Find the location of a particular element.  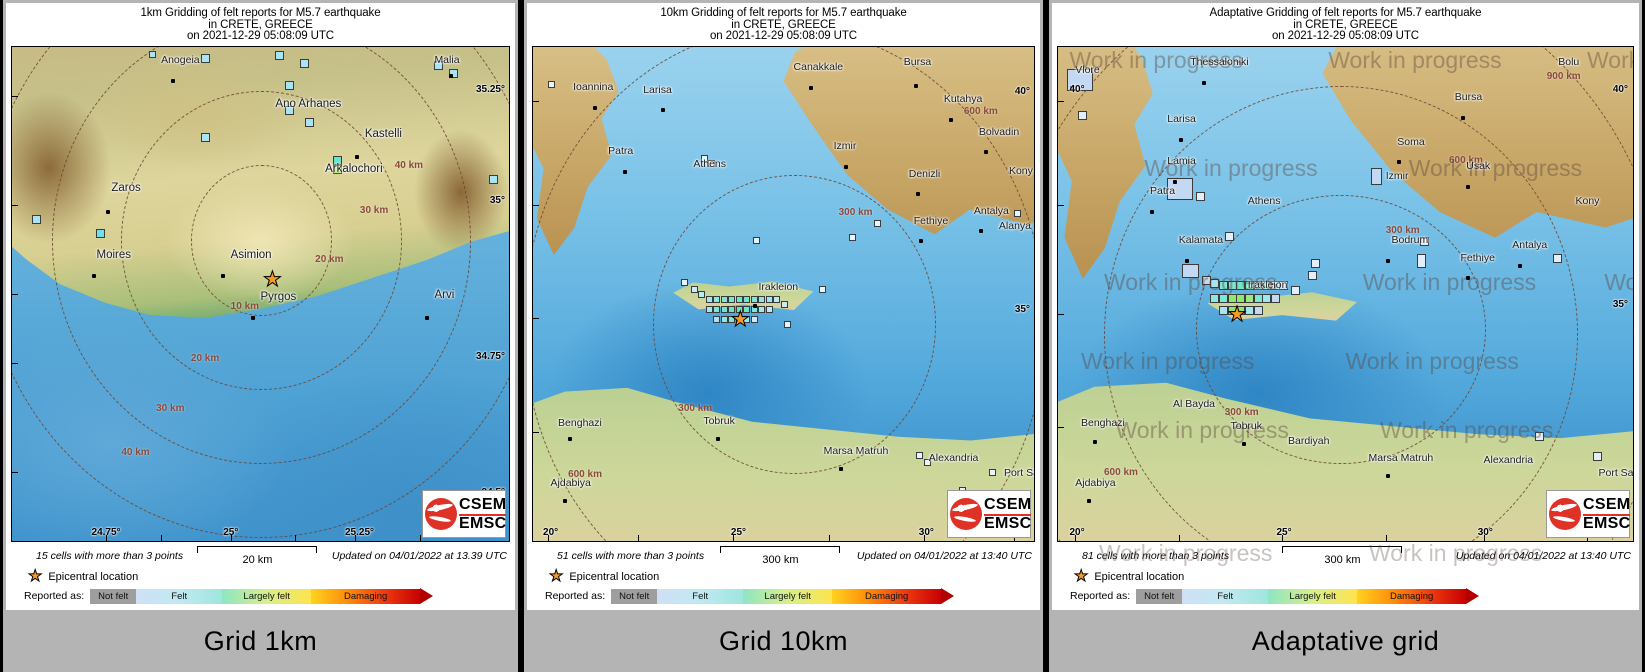

city-label: Zaros is located at coordinates (126, 188).